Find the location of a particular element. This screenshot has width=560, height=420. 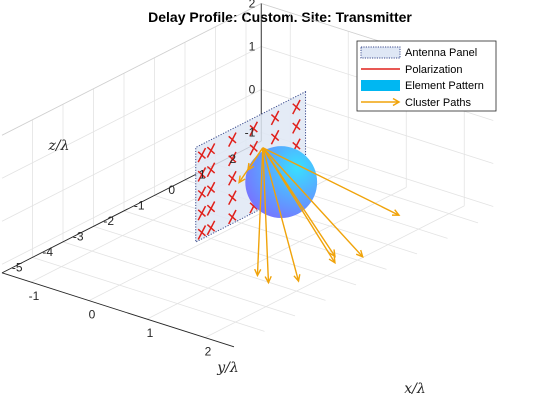

box-edge is located at coordinates (131, 69).